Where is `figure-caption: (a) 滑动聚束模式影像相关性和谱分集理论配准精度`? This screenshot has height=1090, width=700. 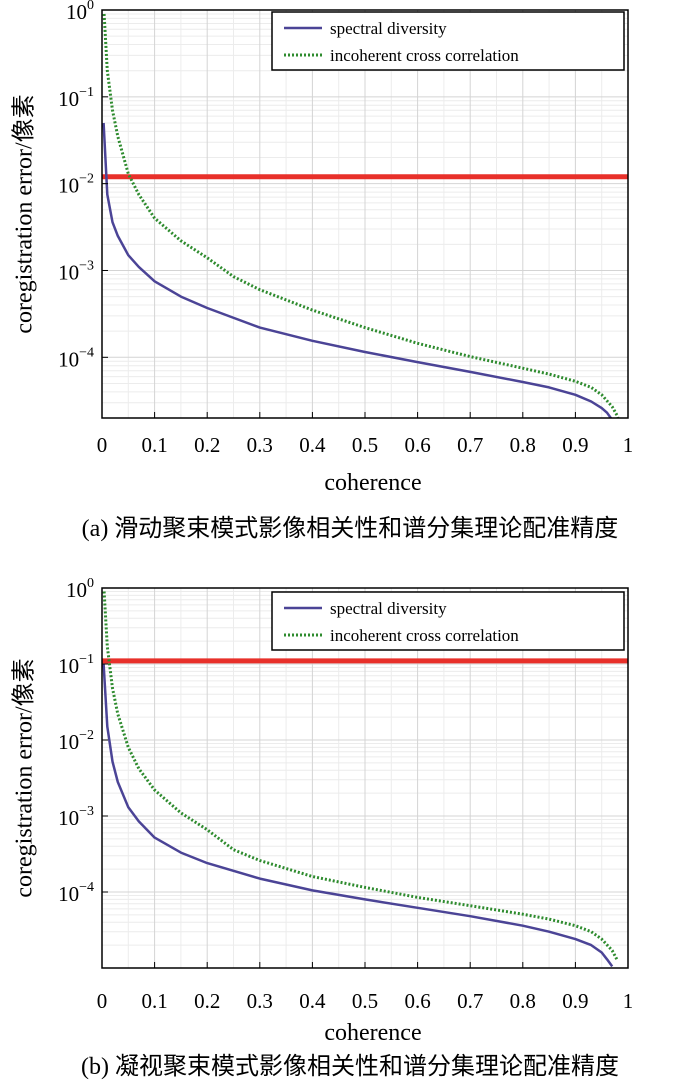
figure-caption: (a) 滑动聚束模式影像相关性和谱分集理论配准精度 is located at coordinates (350, 528).